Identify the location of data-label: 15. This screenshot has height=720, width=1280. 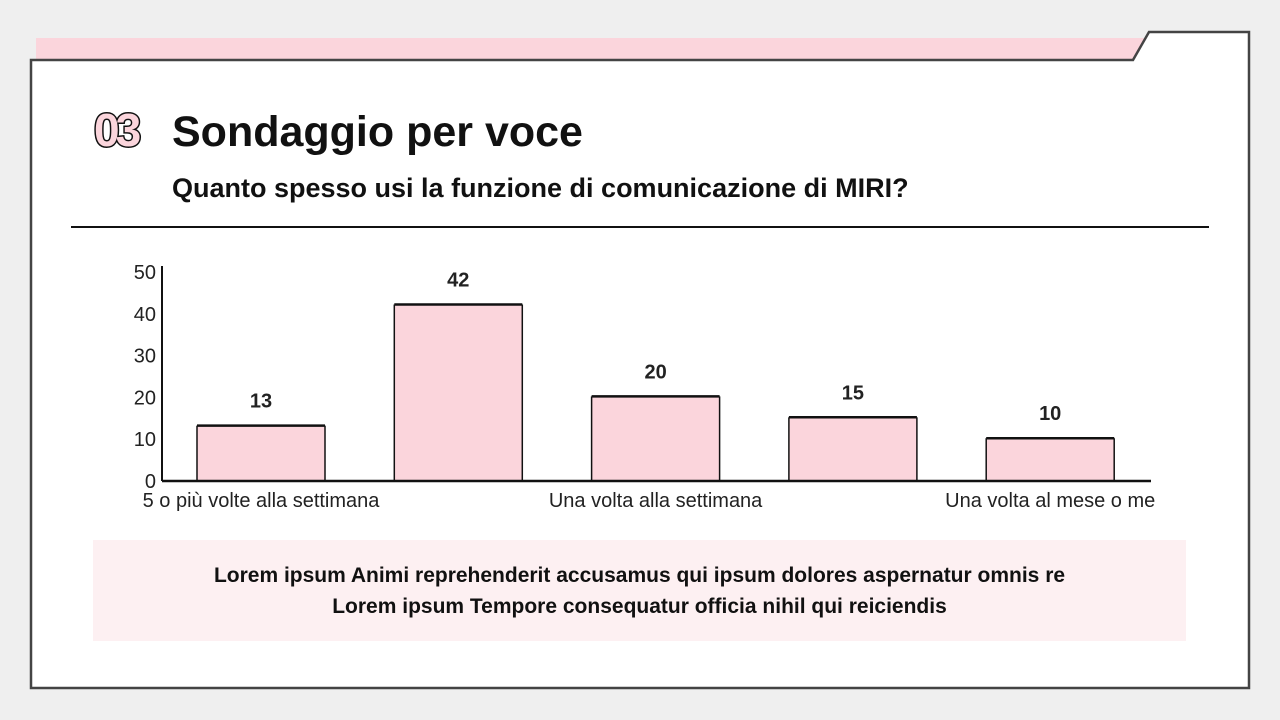
(853, 393).